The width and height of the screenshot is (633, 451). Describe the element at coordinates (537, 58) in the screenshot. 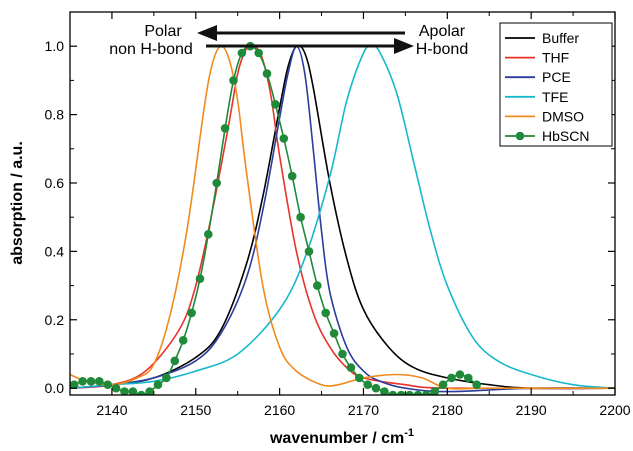

I see `legend-item-thf: THF` at that location.